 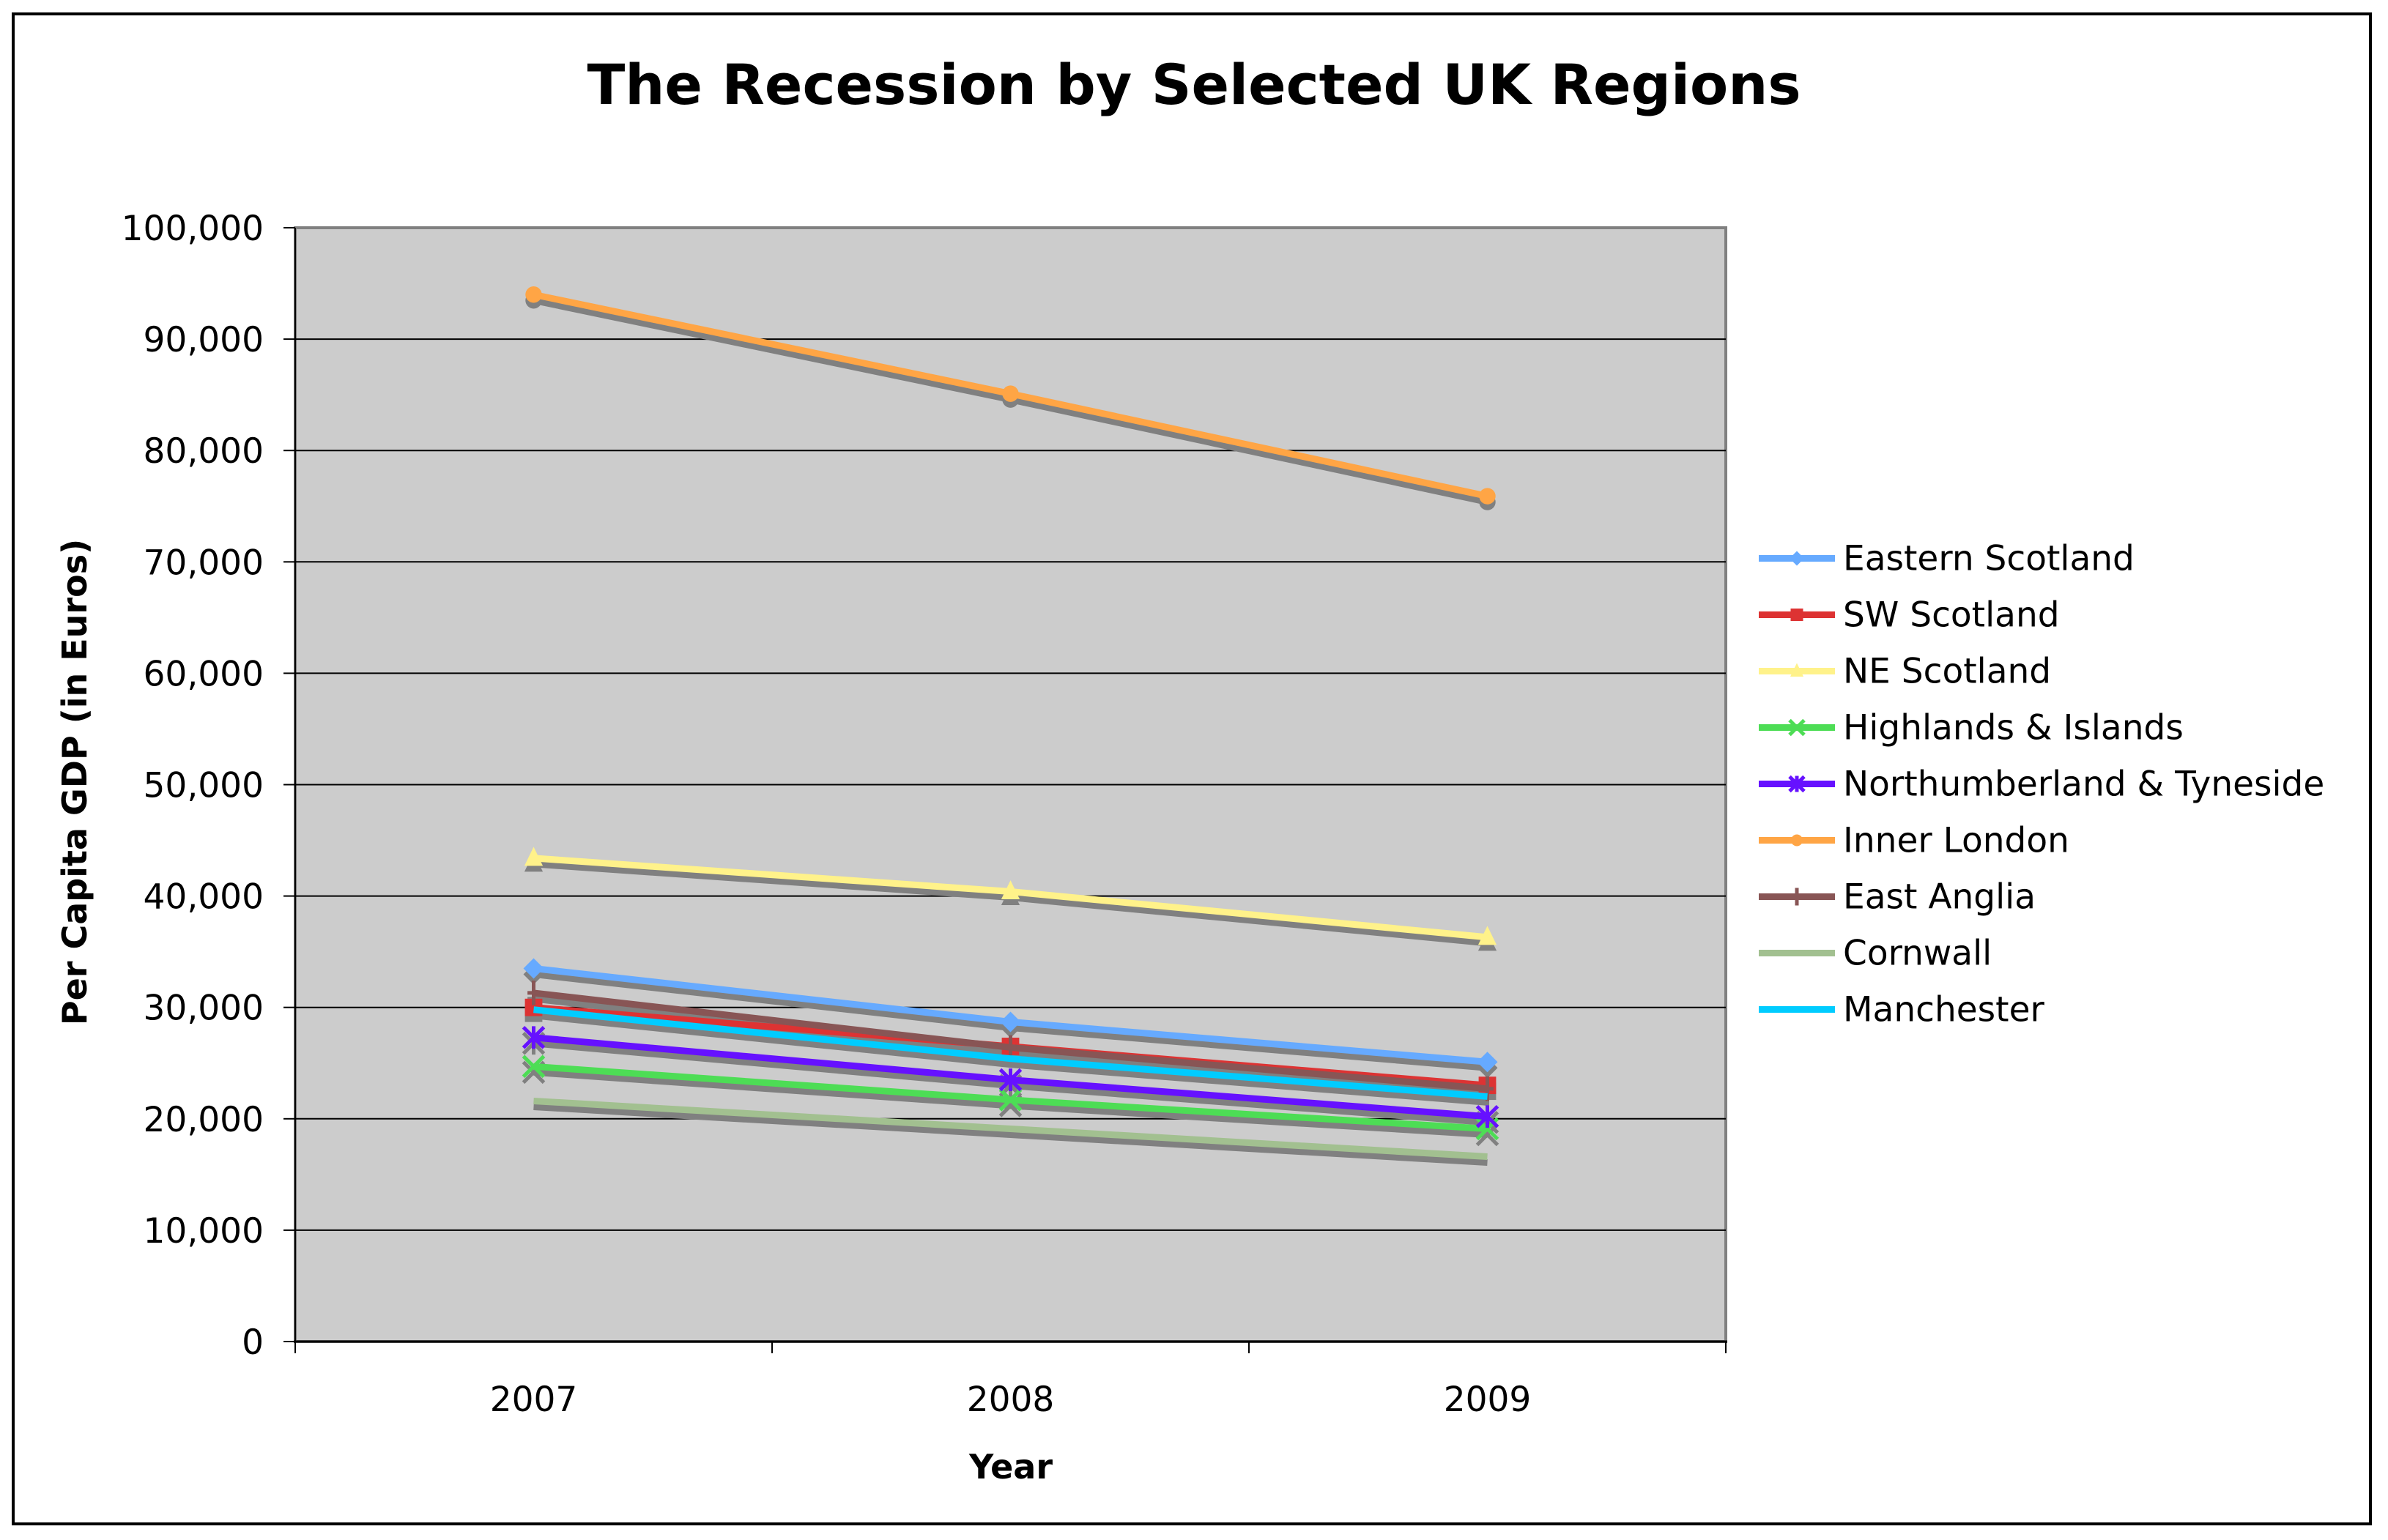 I want to click on legend-item: East Anglia, so click(x=2062, y=896).